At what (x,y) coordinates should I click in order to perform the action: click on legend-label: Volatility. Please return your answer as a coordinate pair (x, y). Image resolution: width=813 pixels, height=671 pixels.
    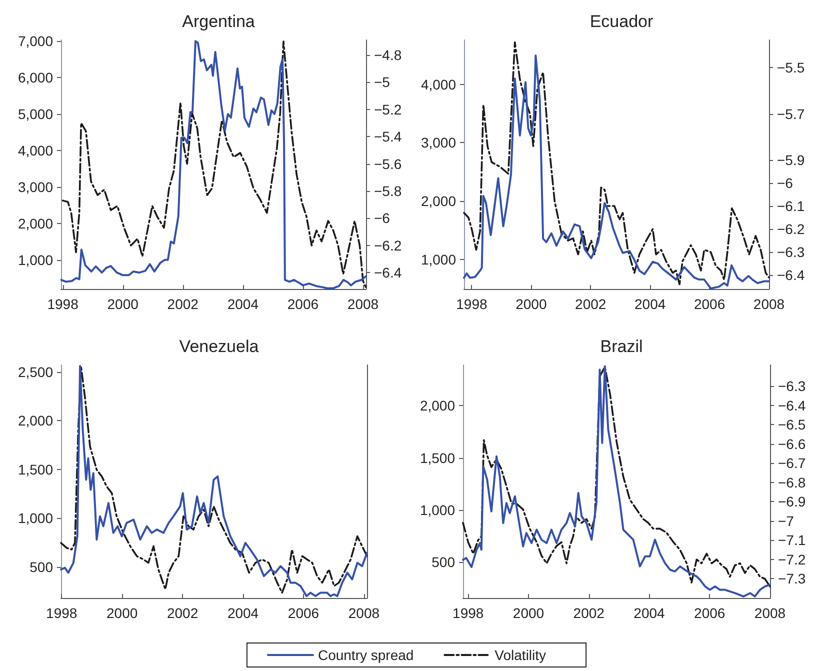
    Looking at the image, I should click on (520, 655).